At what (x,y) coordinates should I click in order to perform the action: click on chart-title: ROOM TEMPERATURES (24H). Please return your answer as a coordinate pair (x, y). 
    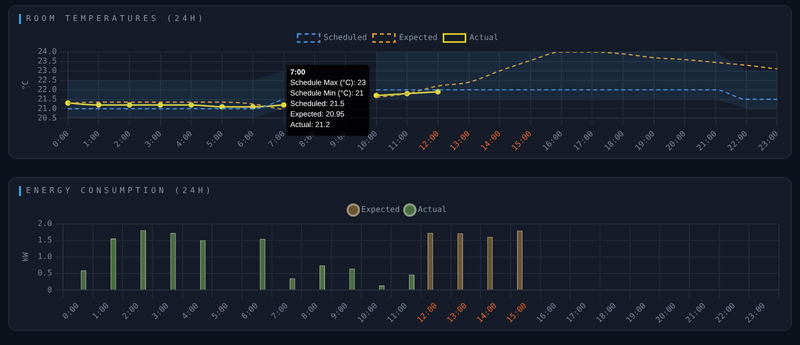
    Looking at the image, I should click on (112, 19).